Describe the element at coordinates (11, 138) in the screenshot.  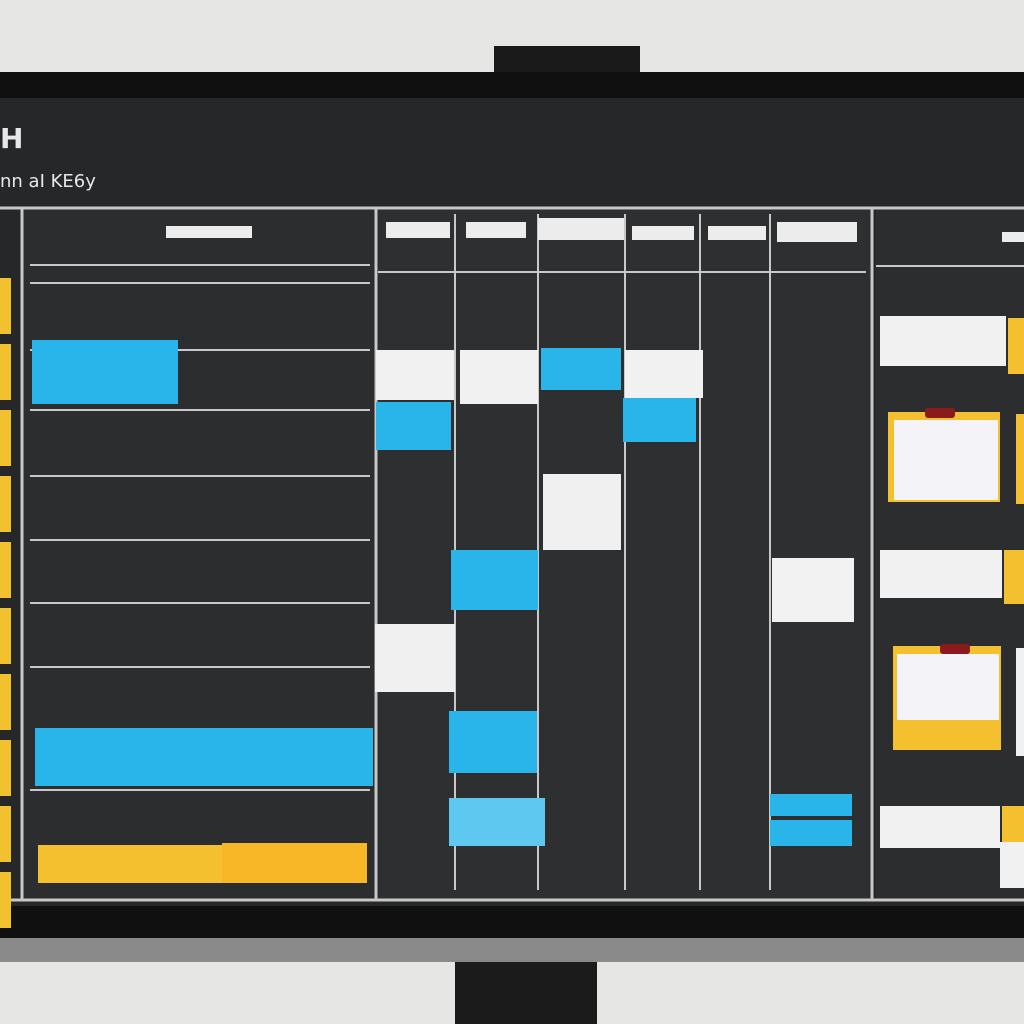
I see `board-title: H` at that location.